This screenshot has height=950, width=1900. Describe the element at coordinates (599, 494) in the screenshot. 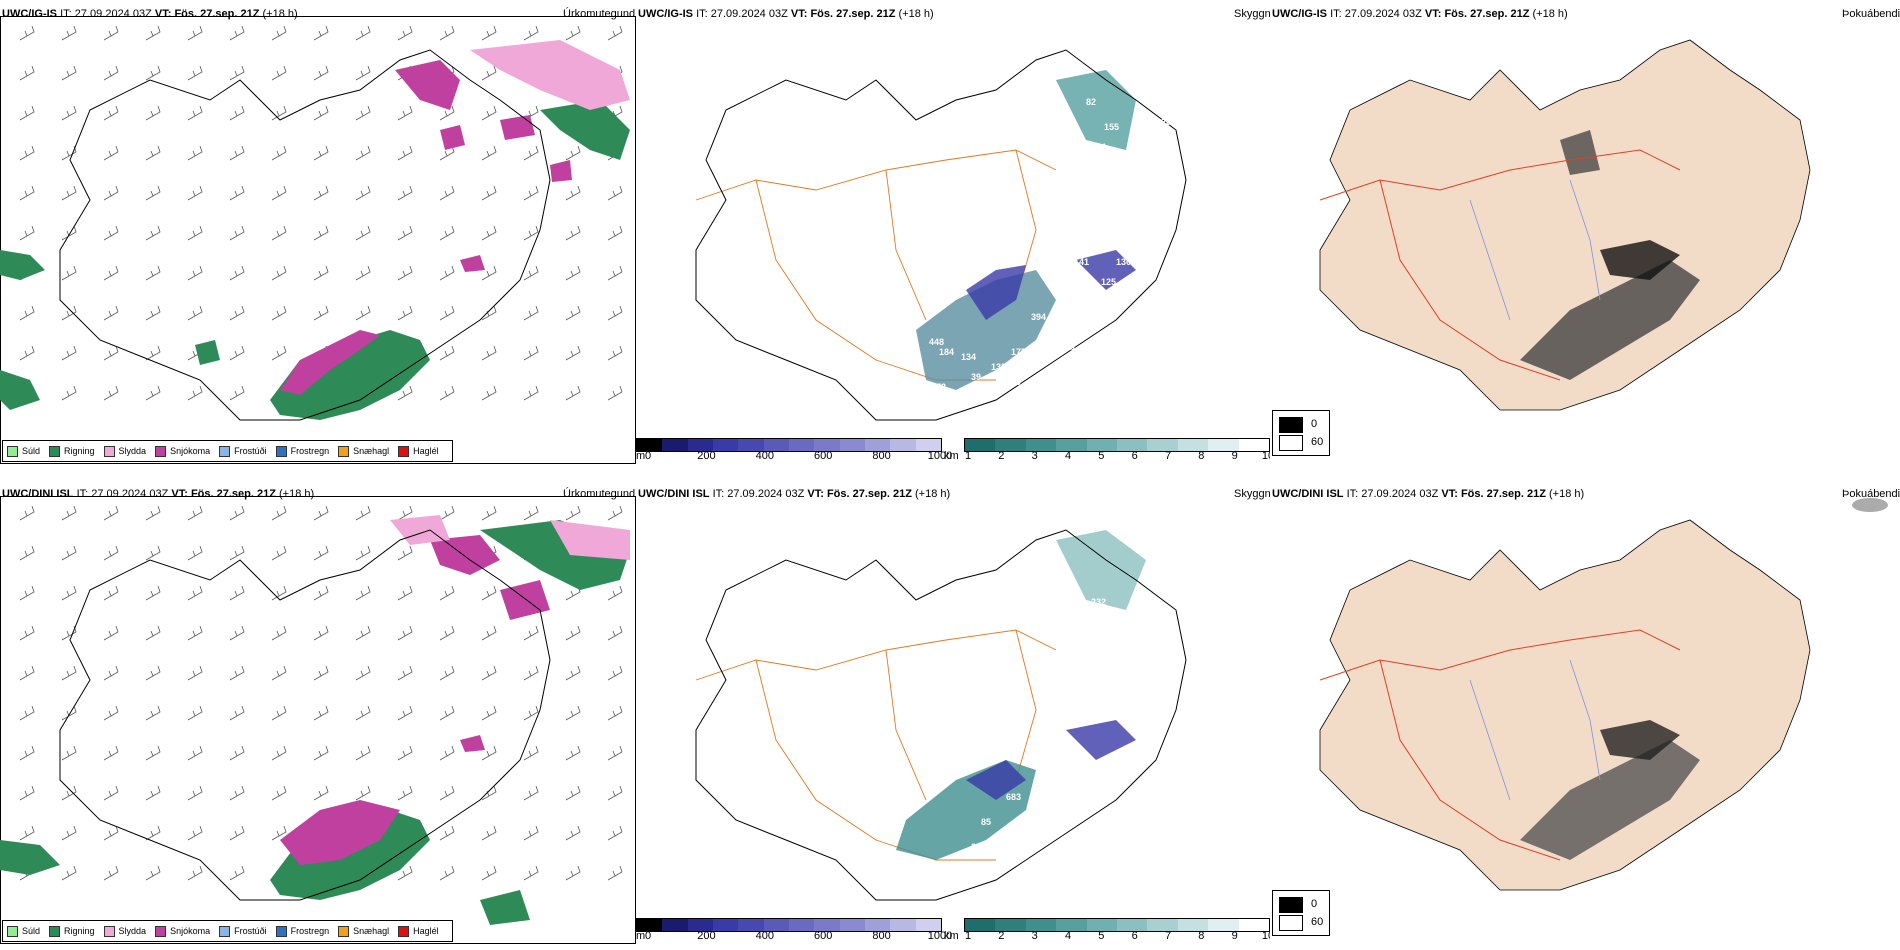

I see `panel-title: Úrkomutegund` at that location.